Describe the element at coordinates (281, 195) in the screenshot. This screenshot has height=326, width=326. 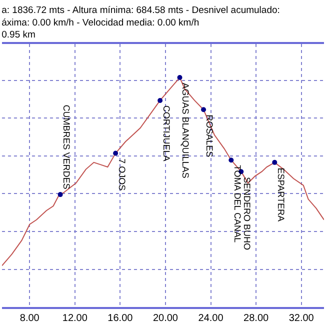
I see `annotation: ESPARTERA` at that location.